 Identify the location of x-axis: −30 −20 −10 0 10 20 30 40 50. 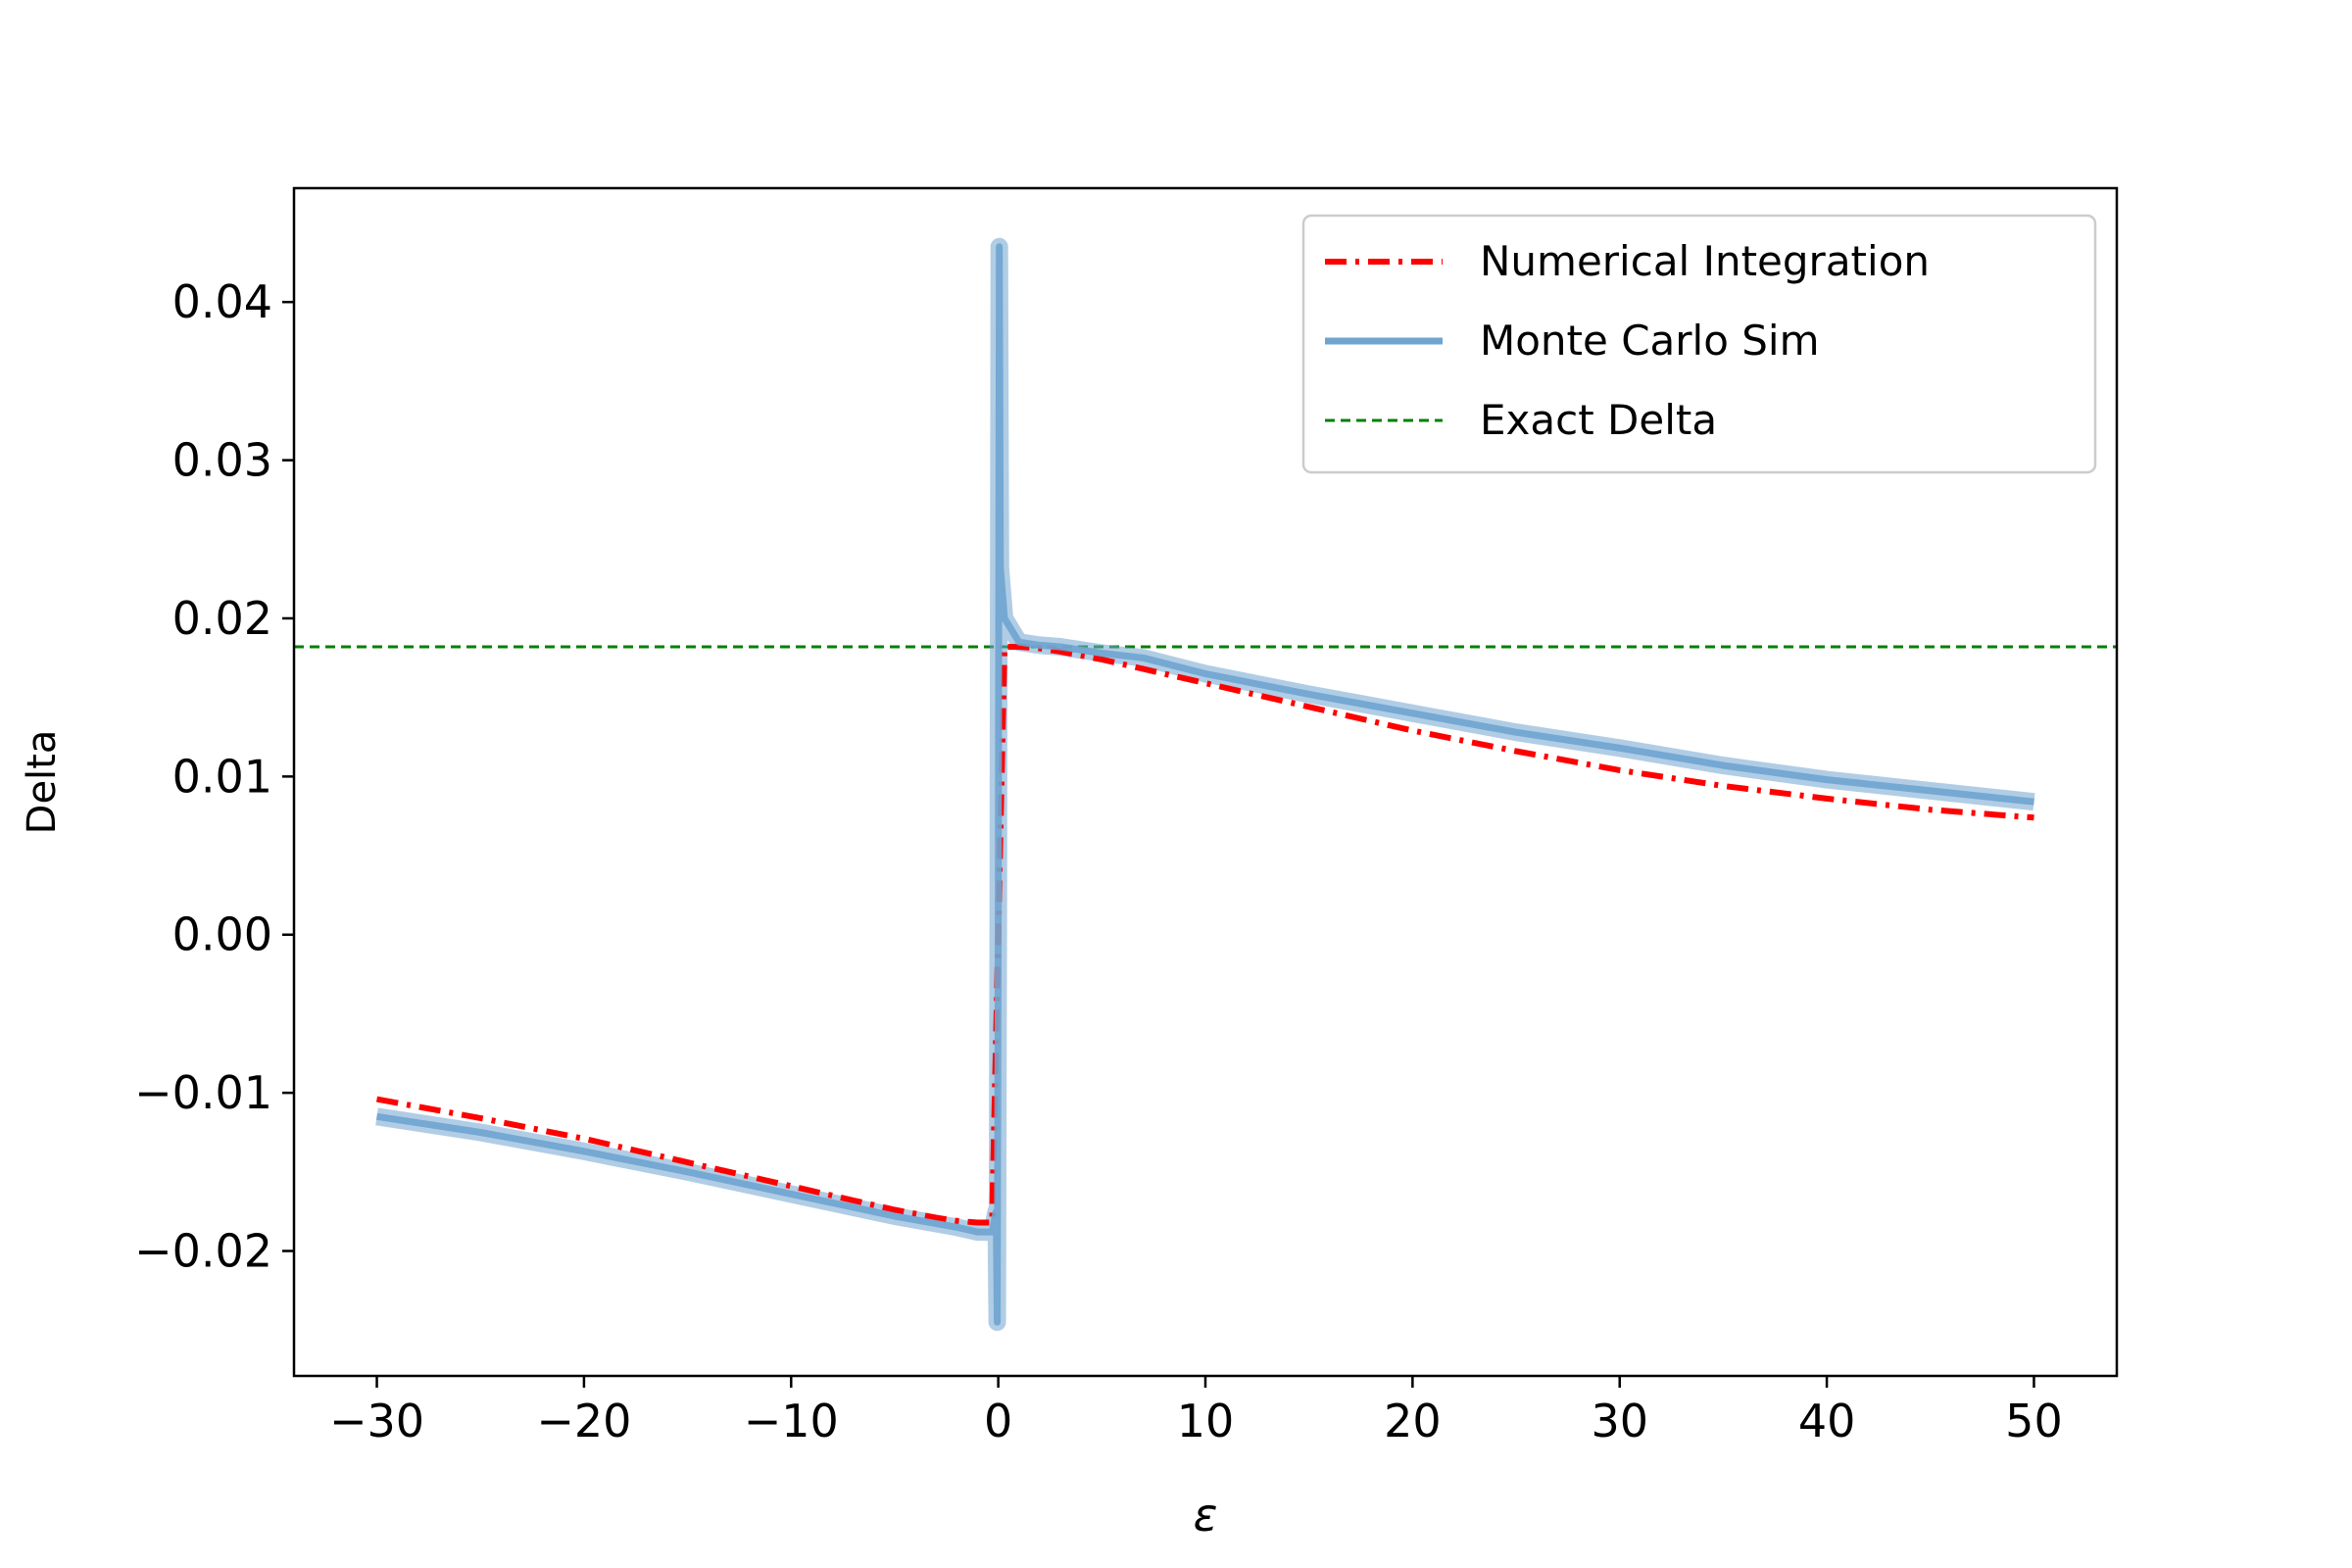
(1196, 1411).